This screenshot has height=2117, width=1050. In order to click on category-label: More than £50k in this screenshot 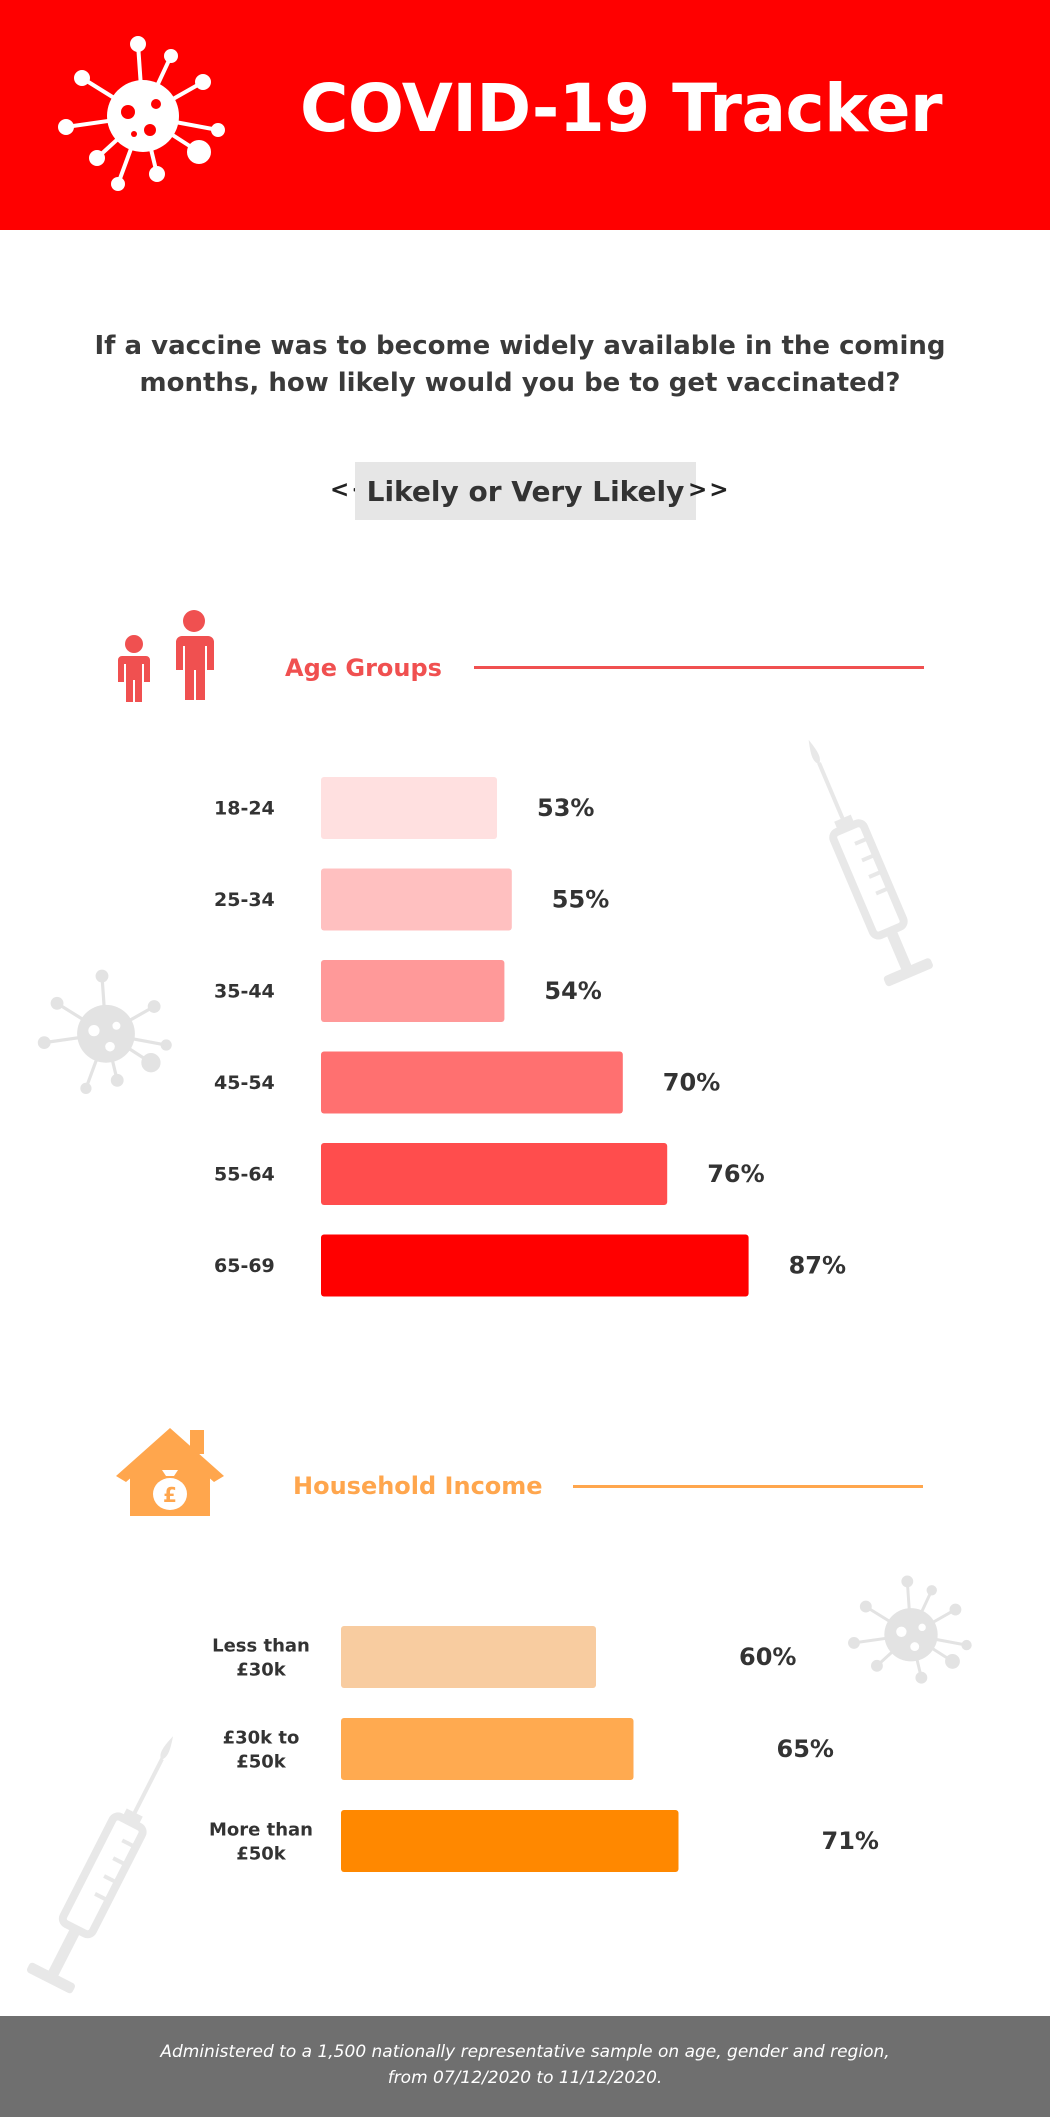, I will do `click(261, 1841)`.